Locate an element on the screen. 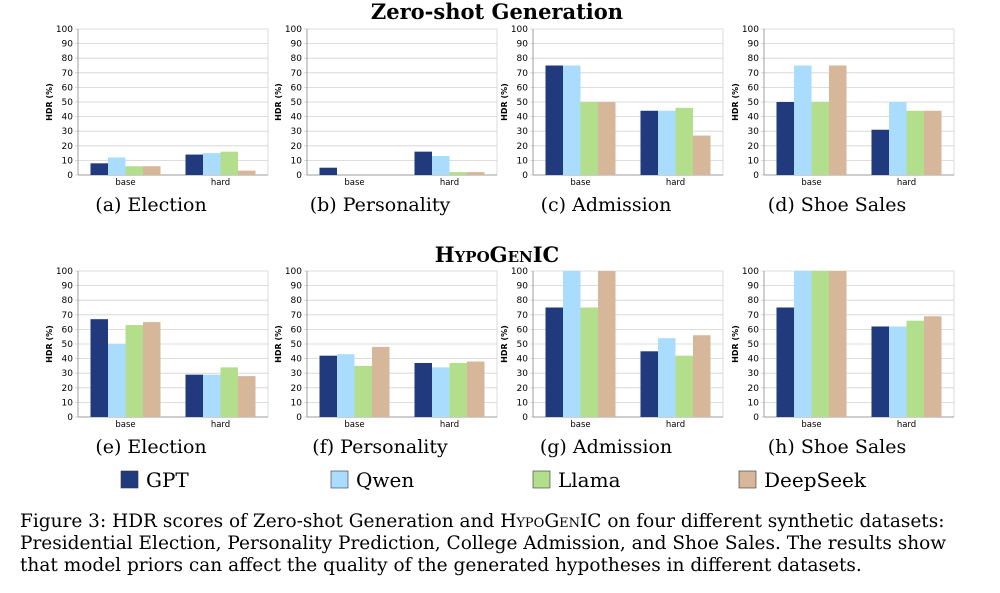 The height and width of the screenshot is (593, 1000). panel-subtitle: (f) Personality is located at coordinates (380, 447).